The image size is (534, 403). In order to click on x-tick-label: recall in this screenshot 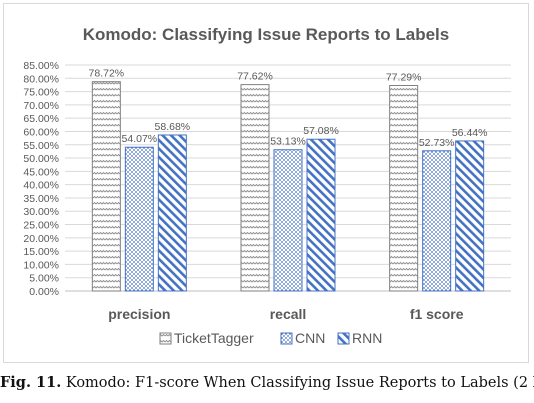, I will do `click(288, 314)`.